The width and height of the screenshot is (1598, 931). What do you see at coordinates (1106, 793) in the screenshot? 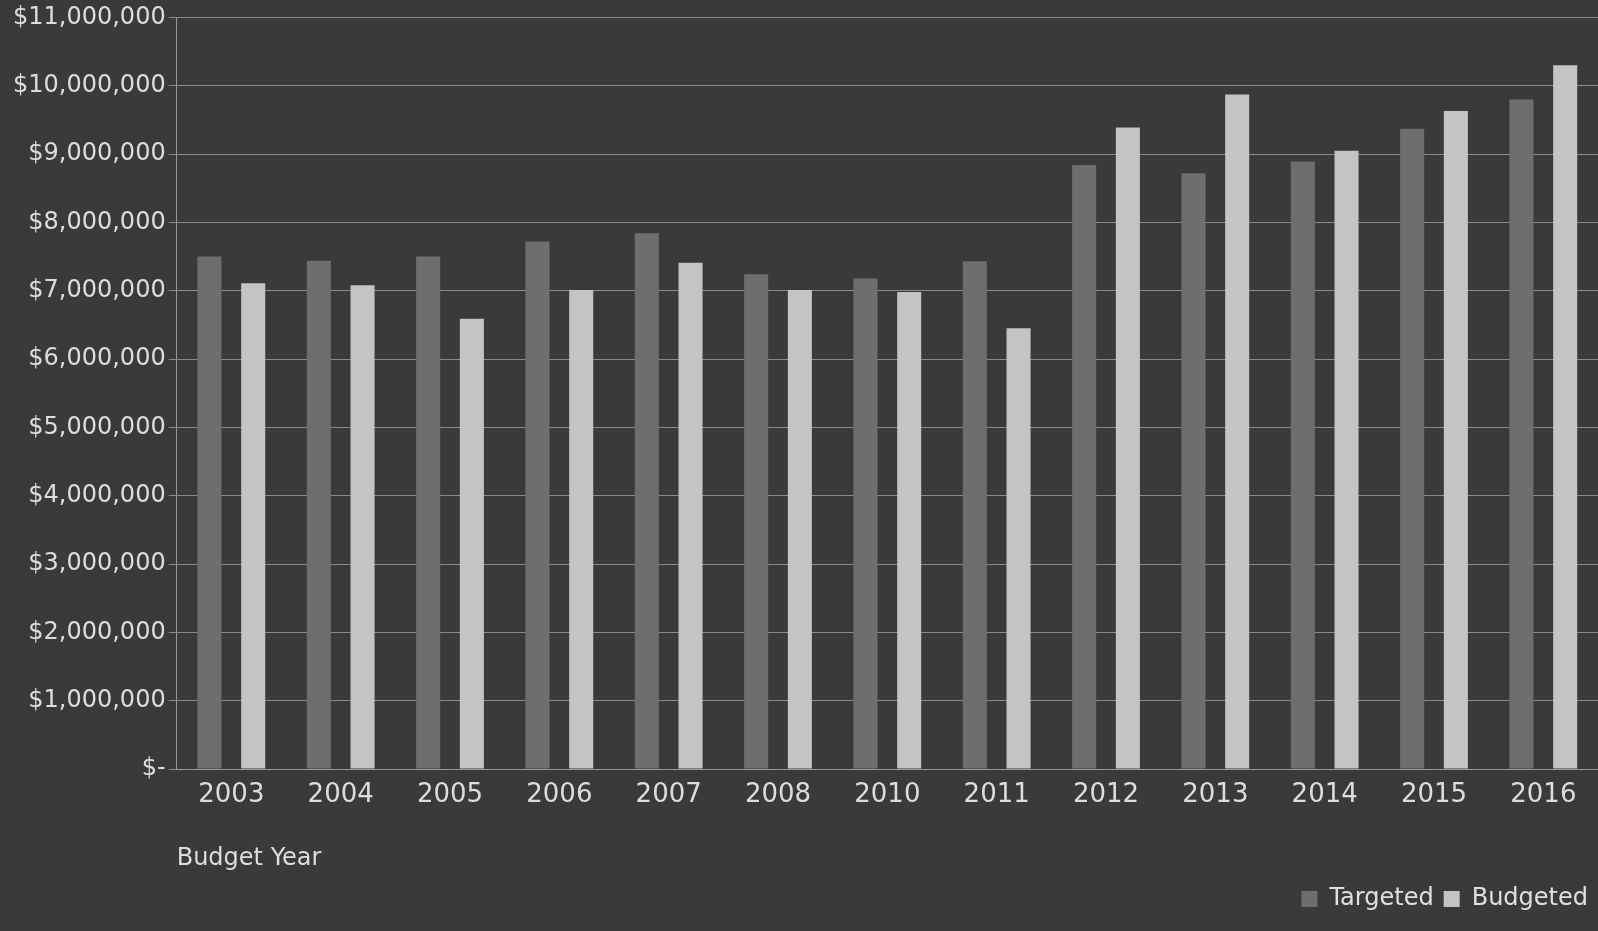
I see `x-tick-label: 2012` at bounding box center [1106, 793].